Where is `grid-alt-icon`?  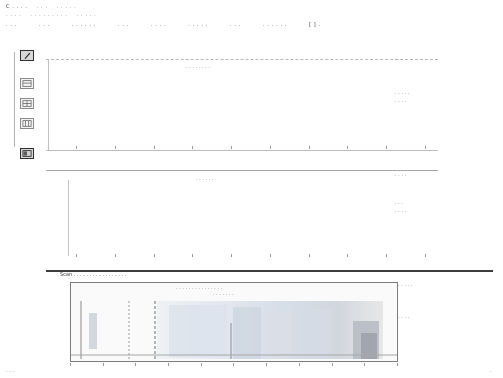 grid-alt-icon is located at coordinates (27, 123).